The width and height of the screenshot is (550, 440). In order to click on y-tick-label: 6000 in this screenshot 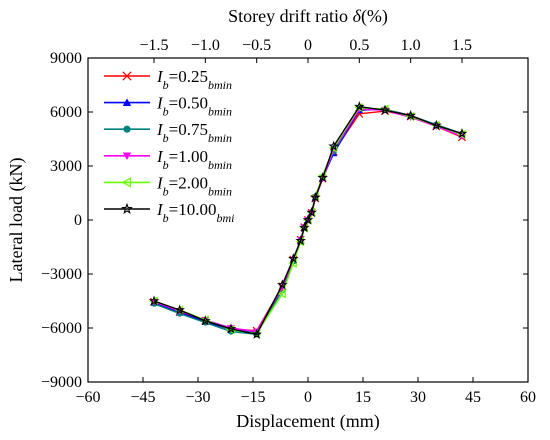, I will do `click(66, 112)`.